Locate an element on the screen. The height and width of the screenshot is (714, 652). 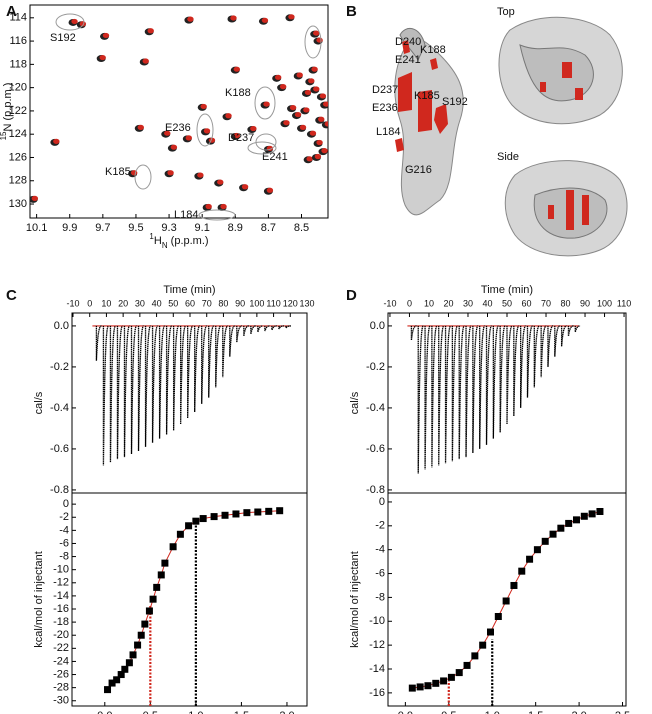
plot-frame is located at coordinates (189, 599).